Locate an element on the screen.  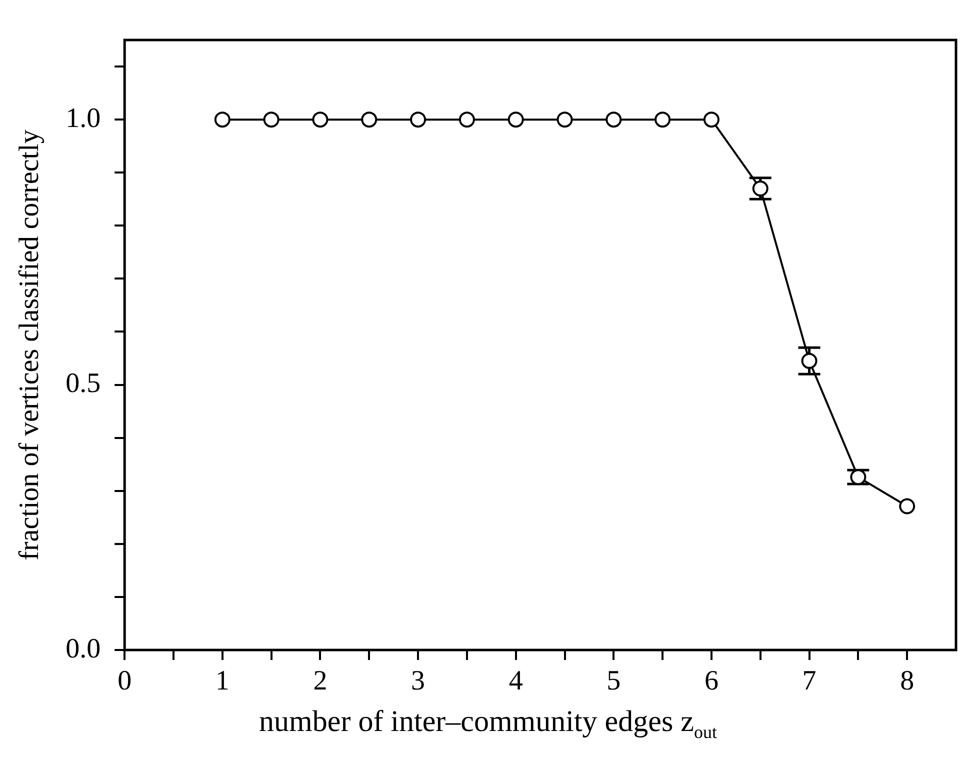
x-tick-label: 1 is located at coordinates (222, 680).